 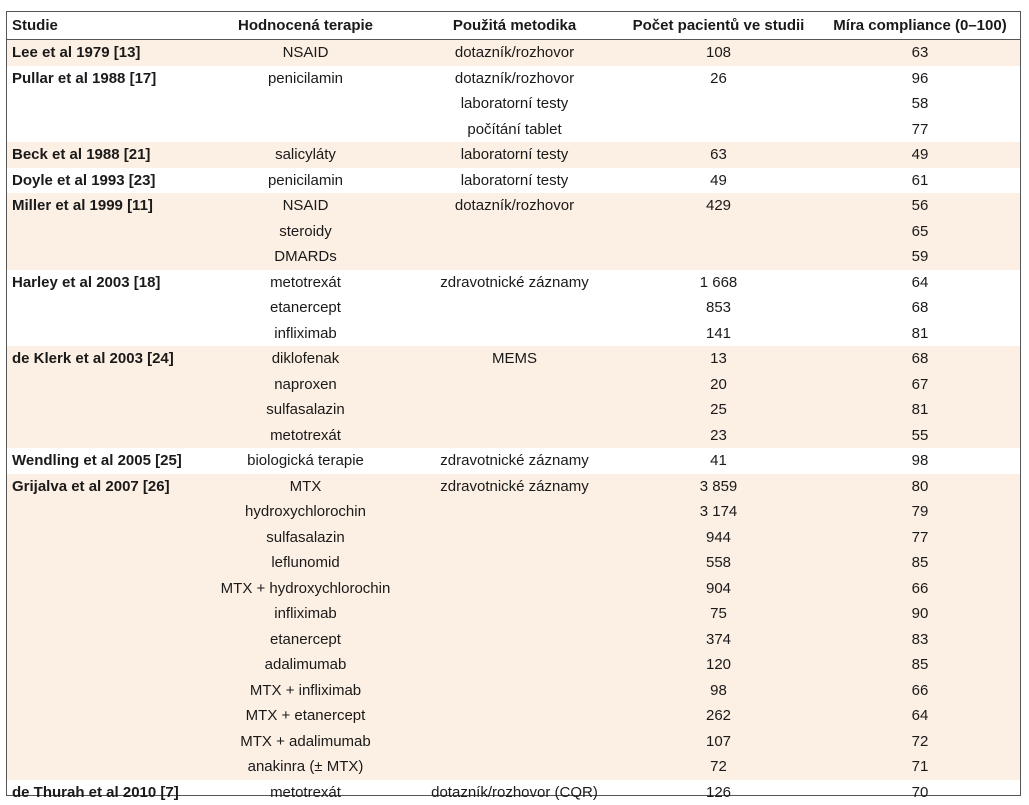 What do you see at coordinates (718, 487) in the screenshot?
I see `cell-patient-count: 3 859` at bounding box center [718, 487].